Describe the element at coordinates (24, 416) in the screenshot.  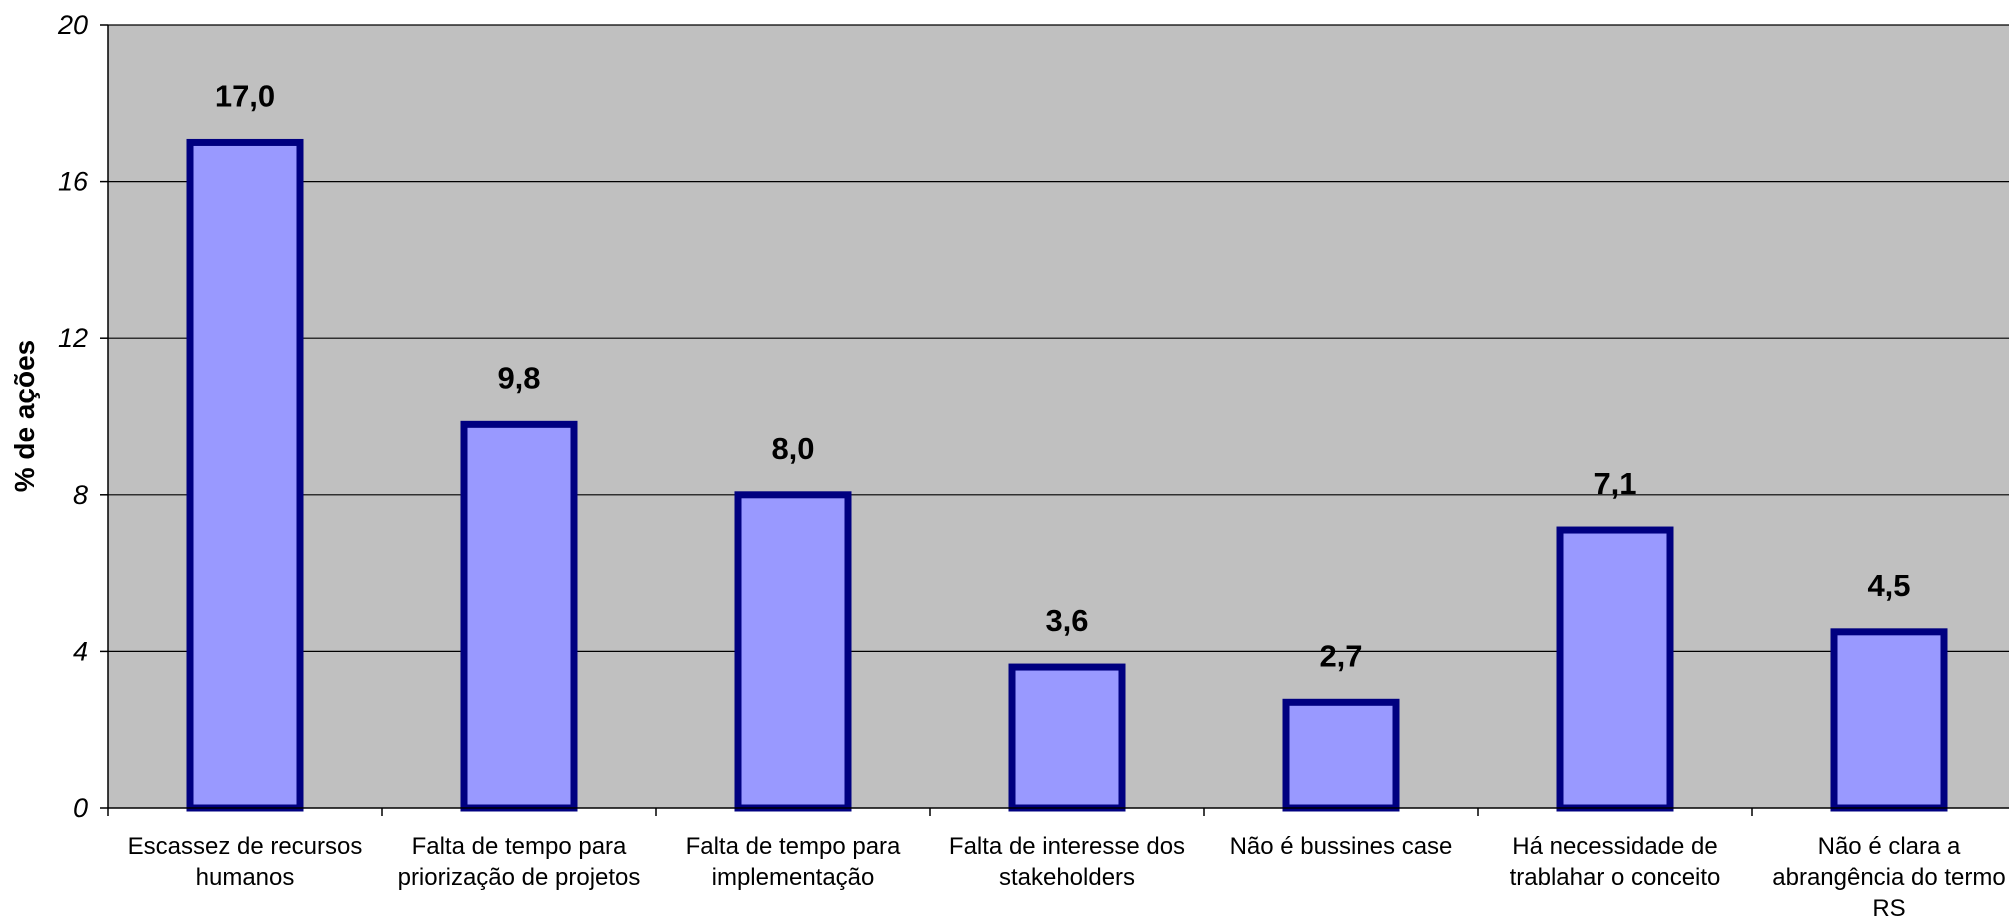
I see `y-axis-label: % de ações` at that location.